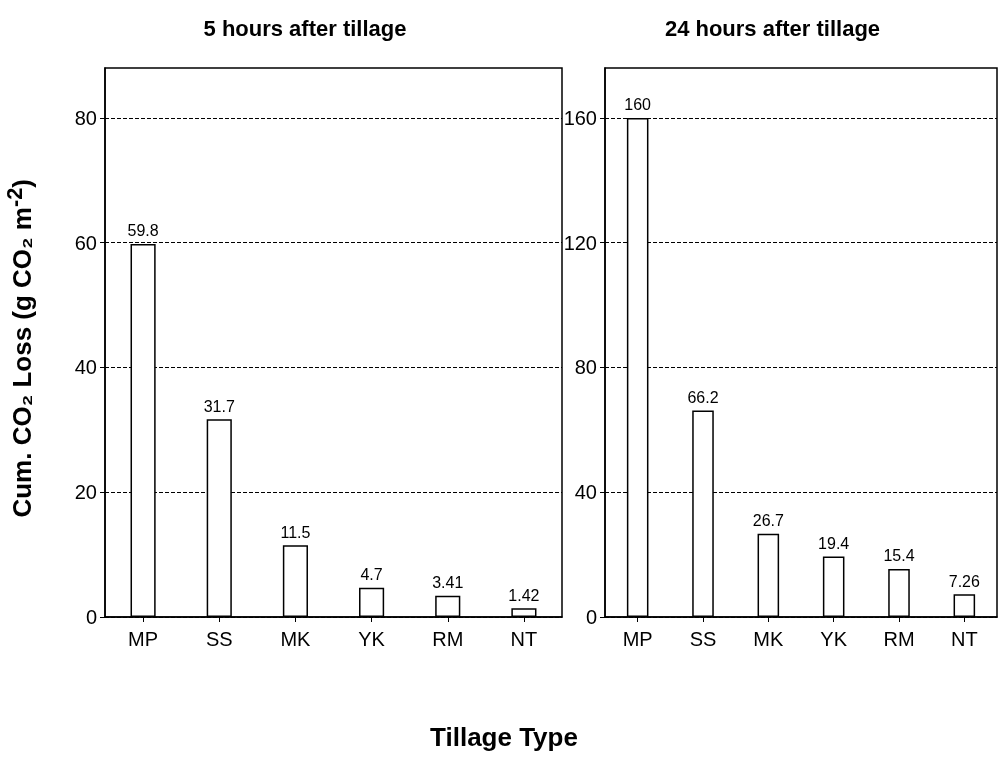  I want to click on chart-title: 24 hours after tillage, so click(772, 28).